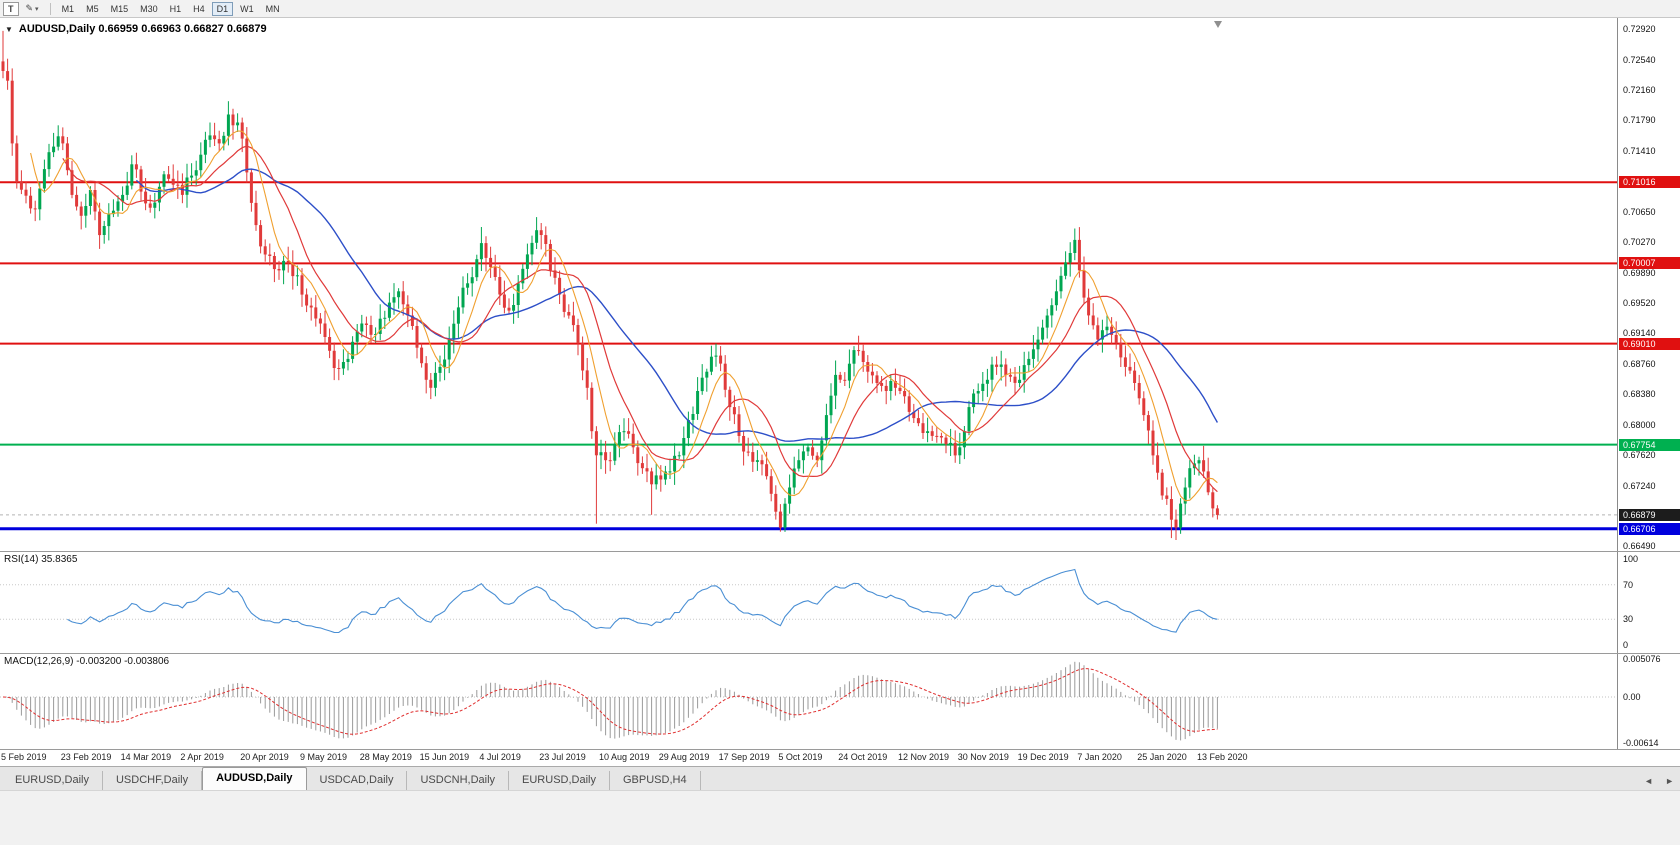 Image resolution: width=1680 pixels, height=845 pixels. What do you see at coordinates (1649, 781) in the screenshot?
I see `tabs-scroll-left-button: ◄` at bounding box center [1649, 781].